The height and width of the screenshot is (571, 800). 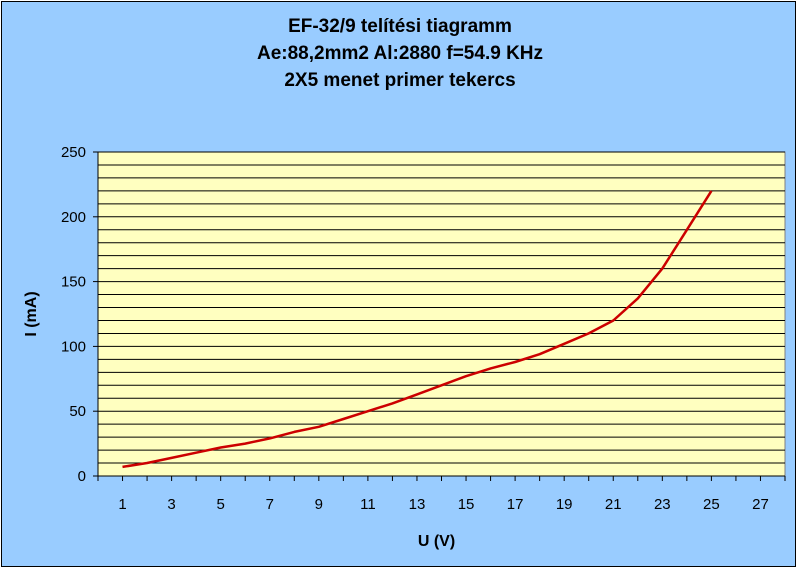 I want to click on x-tick-label: 25, so click(x=711, y=504).